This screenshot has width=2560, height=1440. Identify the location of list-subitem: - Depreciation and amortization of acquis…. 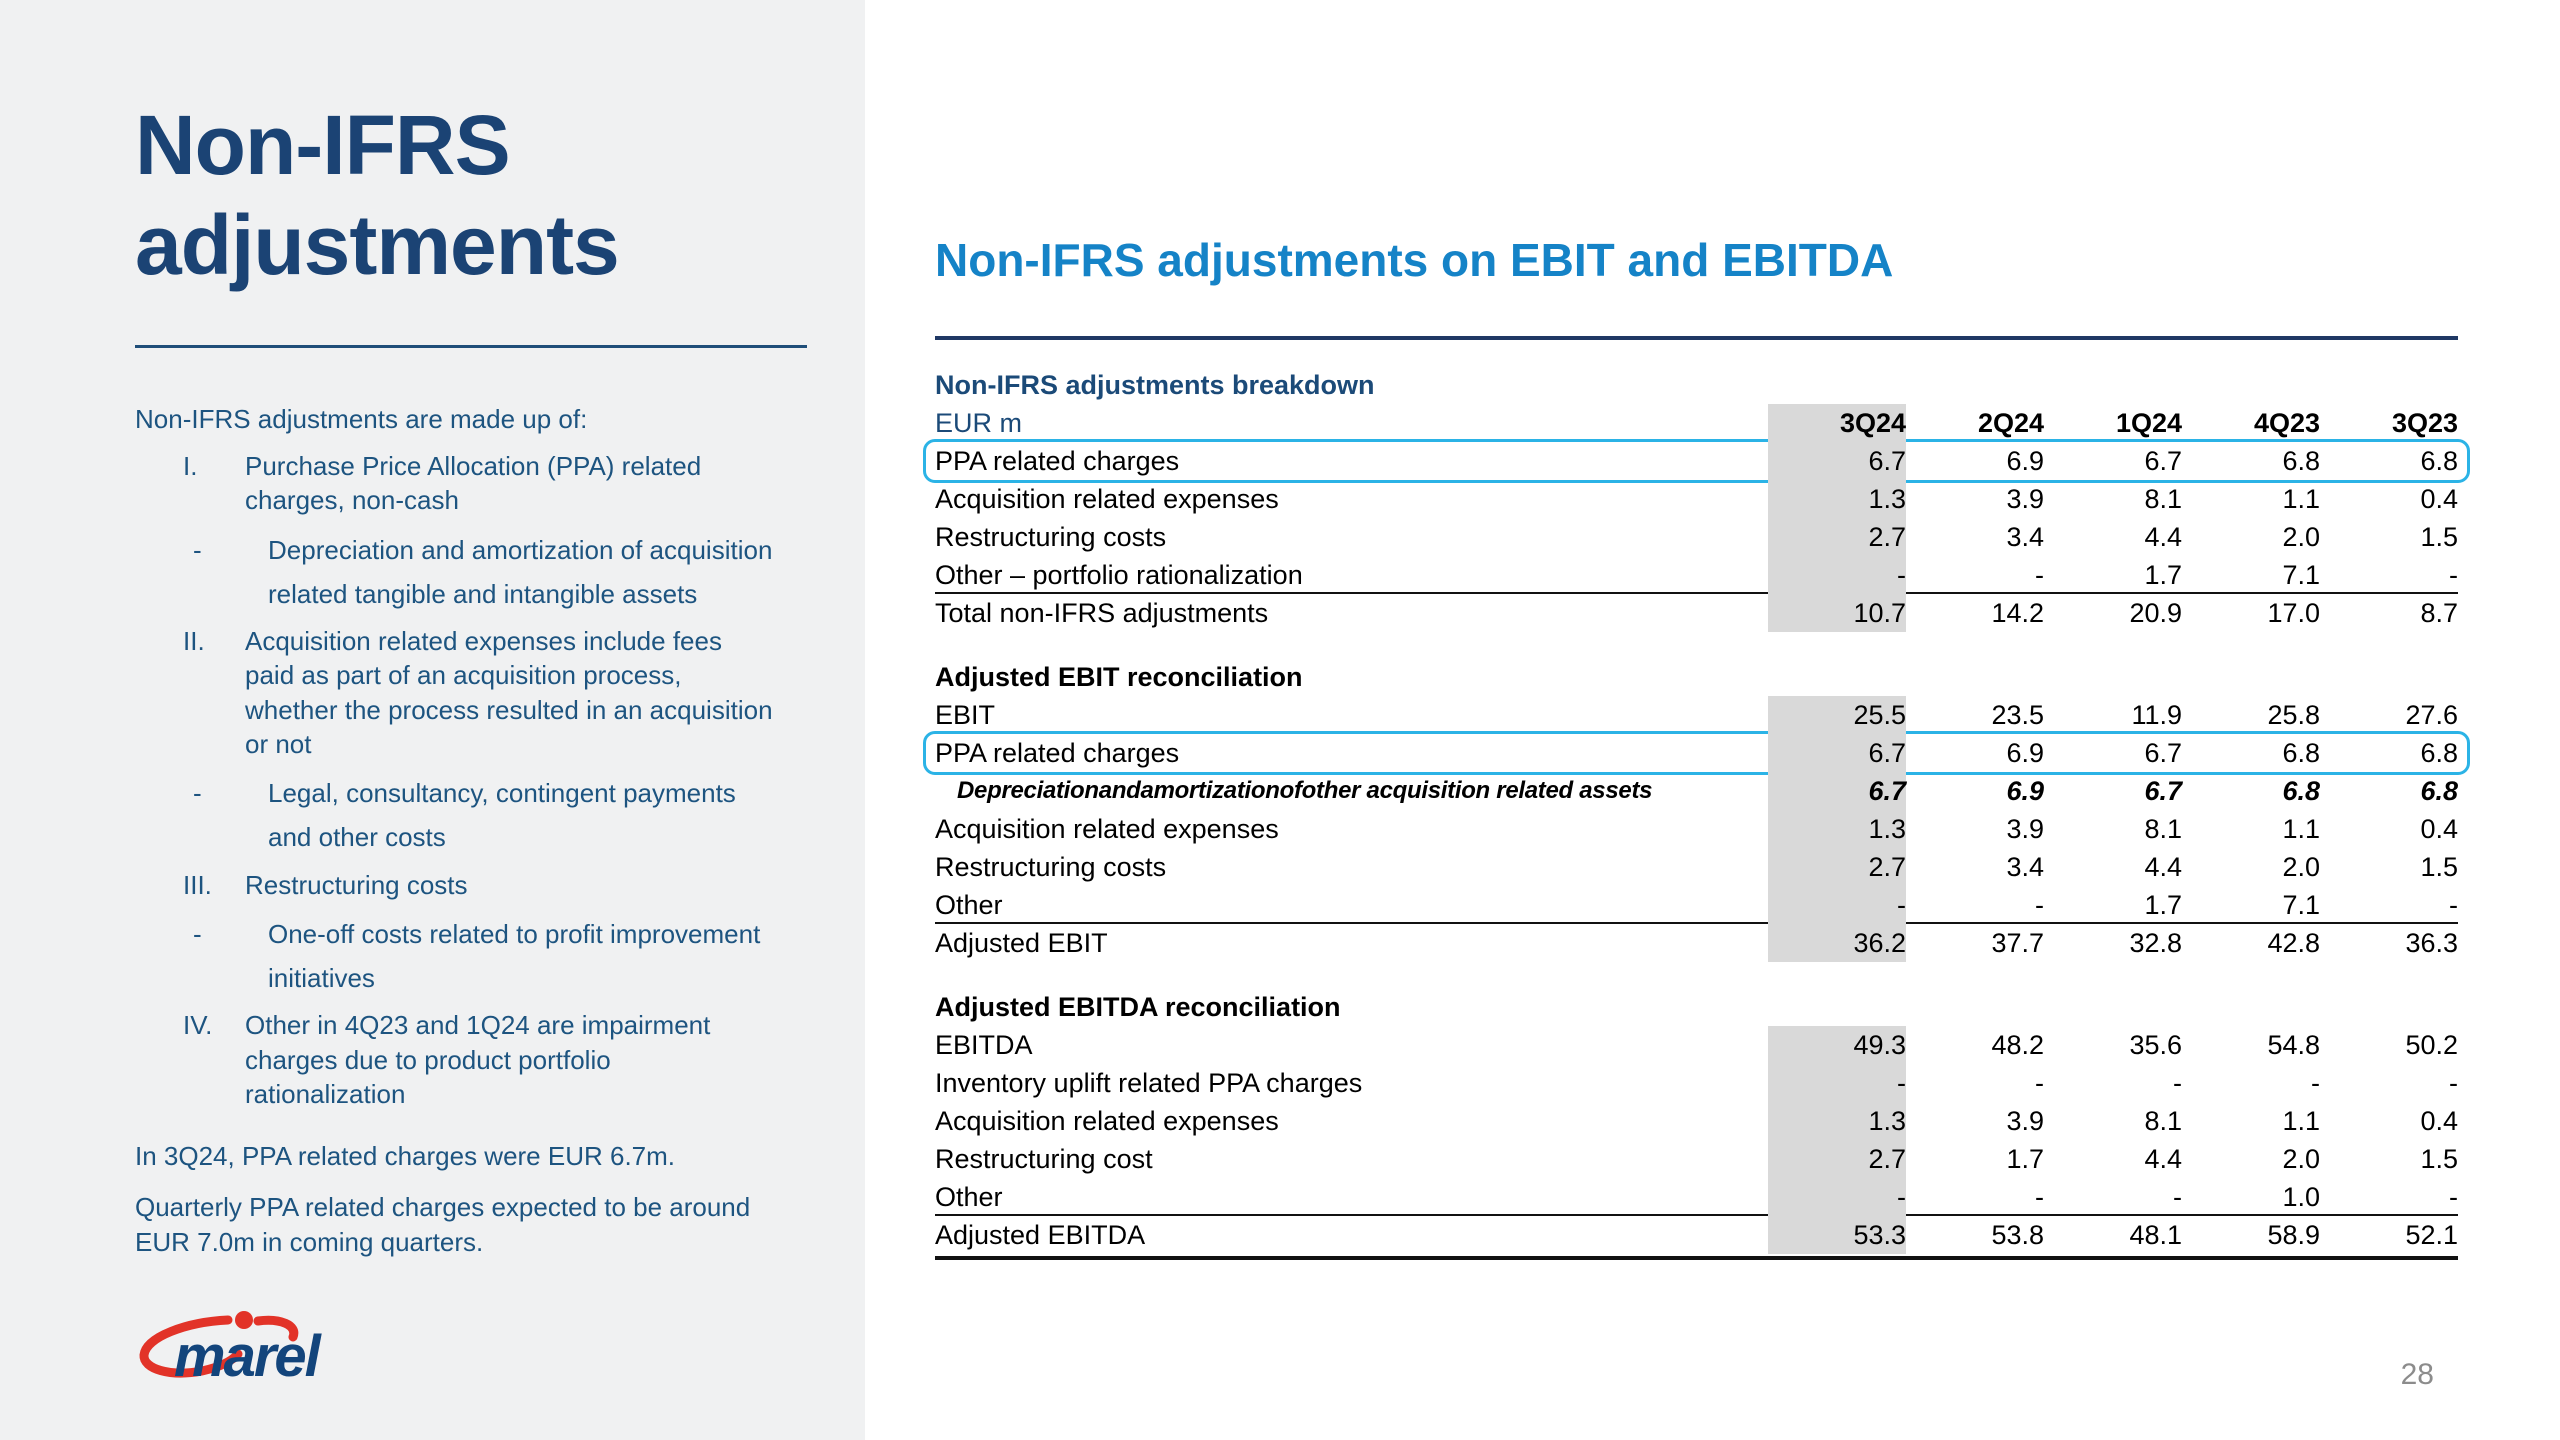
(529, 572).